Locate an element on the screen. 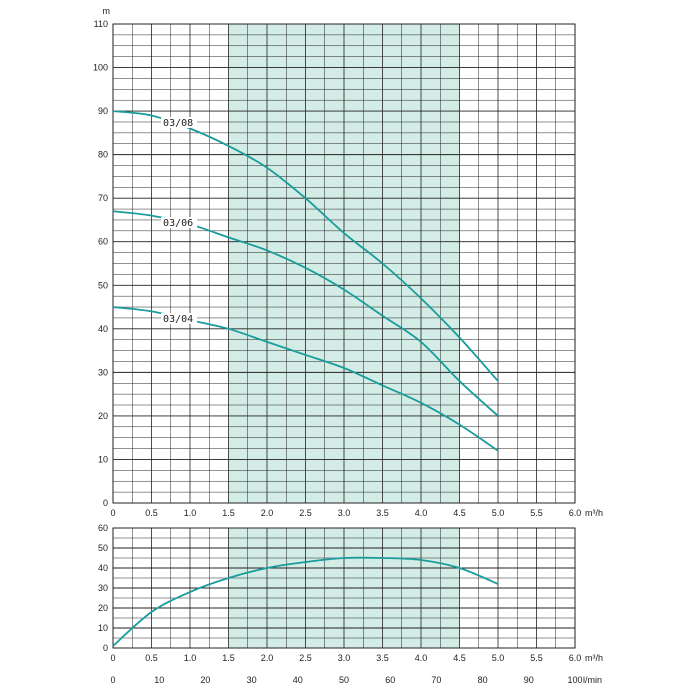  curve-label: 03/08 is located at coordinates (178, 123).